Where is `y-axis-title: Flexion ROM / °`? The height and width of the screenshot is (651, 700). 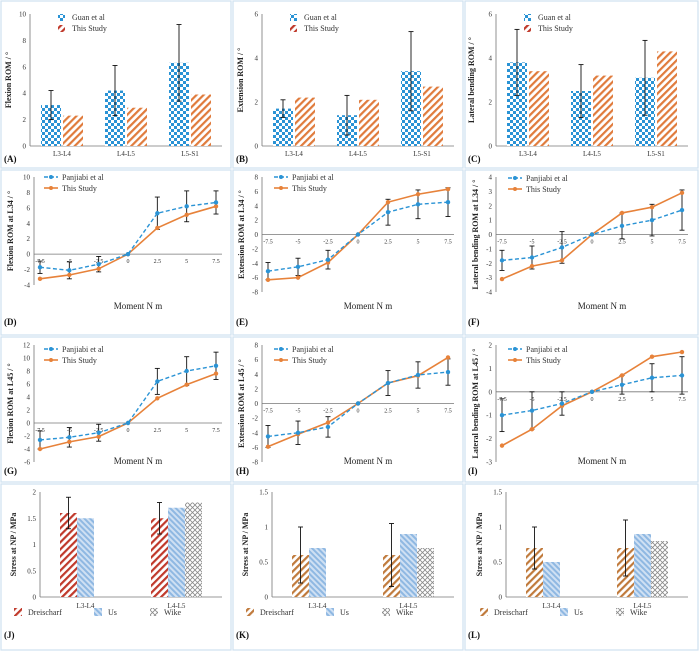
y-axis-title: Flexion ROM / ° is located at coordinates (8, 80).